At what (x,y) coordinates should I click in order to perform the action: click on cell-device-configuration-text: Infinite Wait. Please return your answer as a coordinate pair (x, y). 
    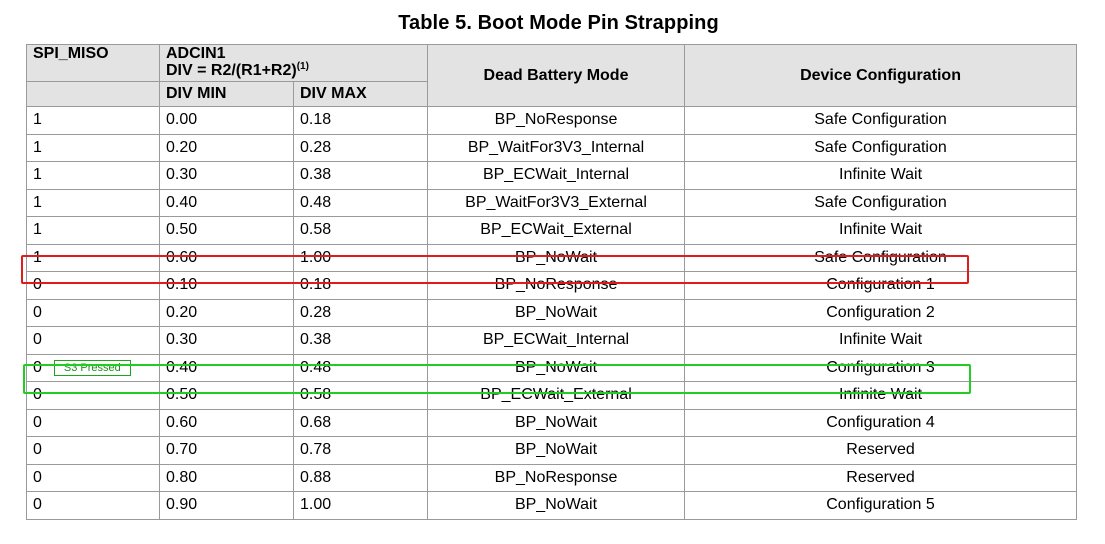
    Looking at the image, I should click on (881, 395).